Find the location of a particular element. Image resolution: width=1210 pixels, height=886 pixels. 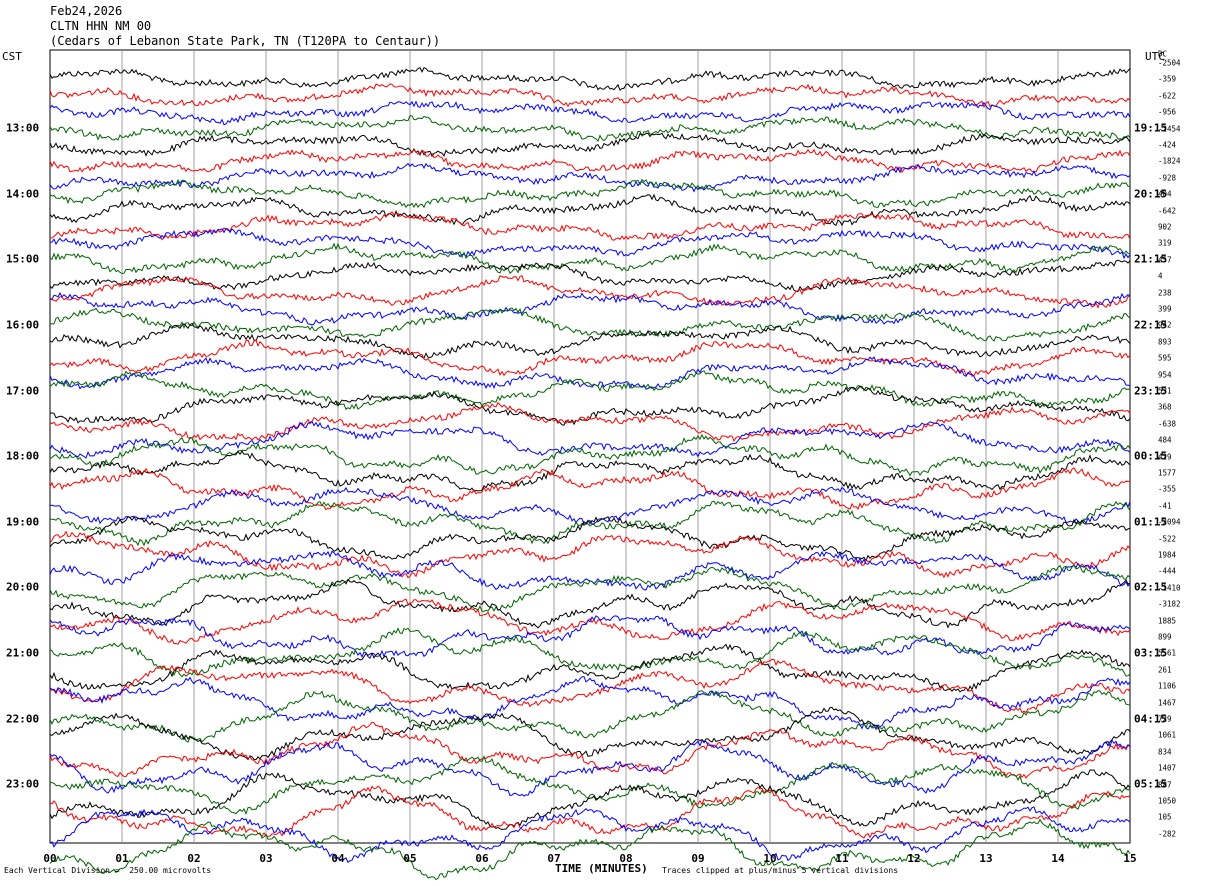

dc-offset-value: -642 is located at coordinates (1167, 211).